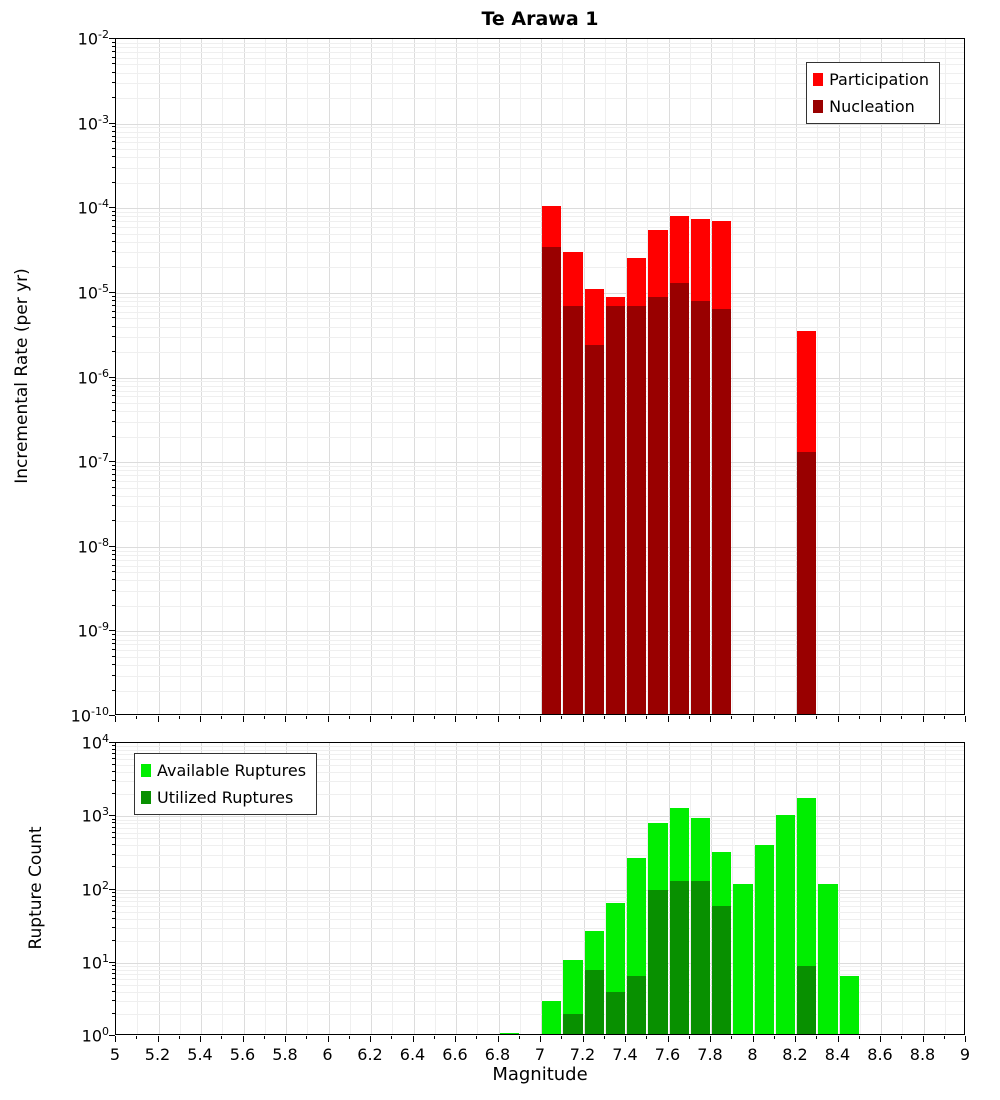  What do you see at coordinates (93, 38) in the screenshot?
I see `y-tick-label: 10⁻²` at bounding box center [93, 38].